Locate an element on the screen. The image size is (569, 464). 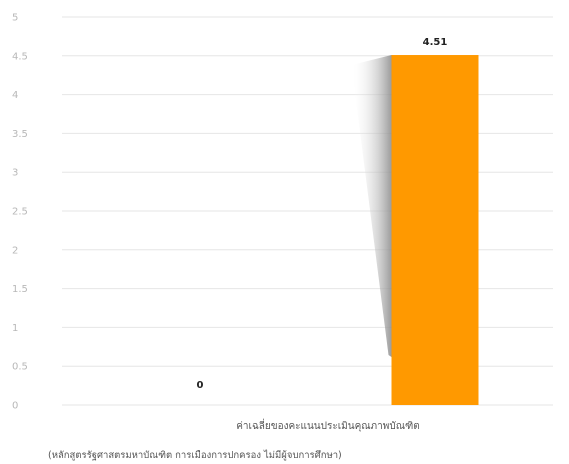
y-tick-label: 0.5 is located at coordinates (20, 367).